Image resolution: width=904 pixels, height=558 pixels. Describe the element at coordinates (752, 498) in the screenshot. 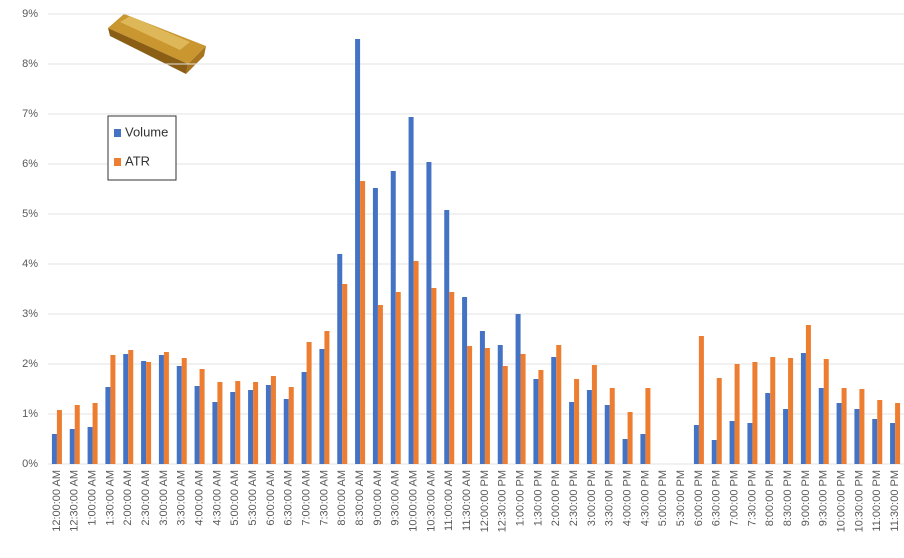

I see `x-tick-label: 7:30:00 PM` at that location.